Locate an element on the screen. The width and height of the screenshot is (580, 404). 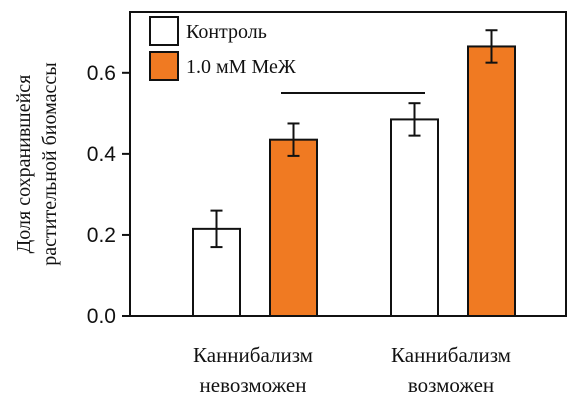
x-category-label-line: невозможен is located at coordinates (253, 385).